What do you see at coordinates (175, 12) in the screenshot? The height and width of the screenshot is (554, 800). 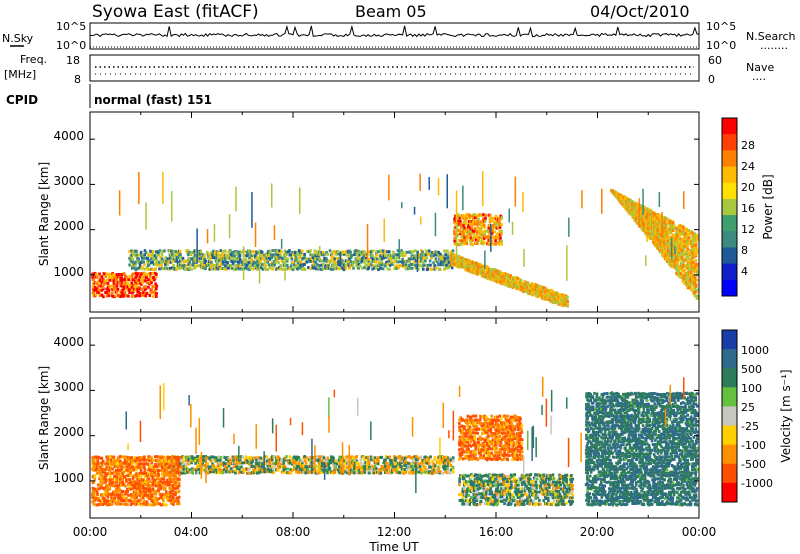 I see `plot-title: Syowa East (fitACF)` at bounding box center [175, 12].